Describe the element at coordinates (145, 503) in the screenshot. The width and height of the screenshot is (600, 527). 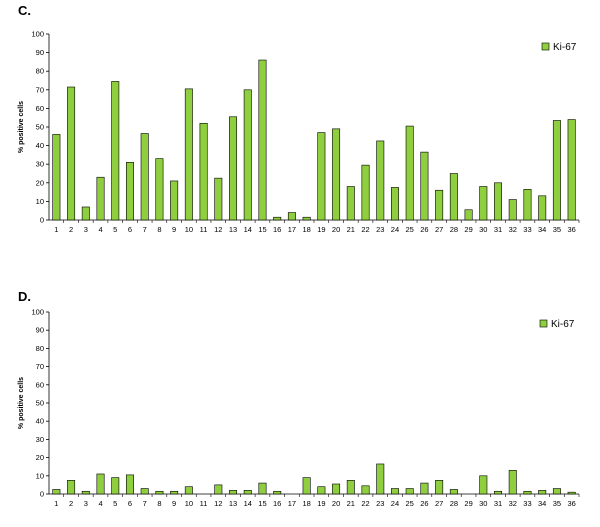
I see `x-tick-label: 7` at that location.